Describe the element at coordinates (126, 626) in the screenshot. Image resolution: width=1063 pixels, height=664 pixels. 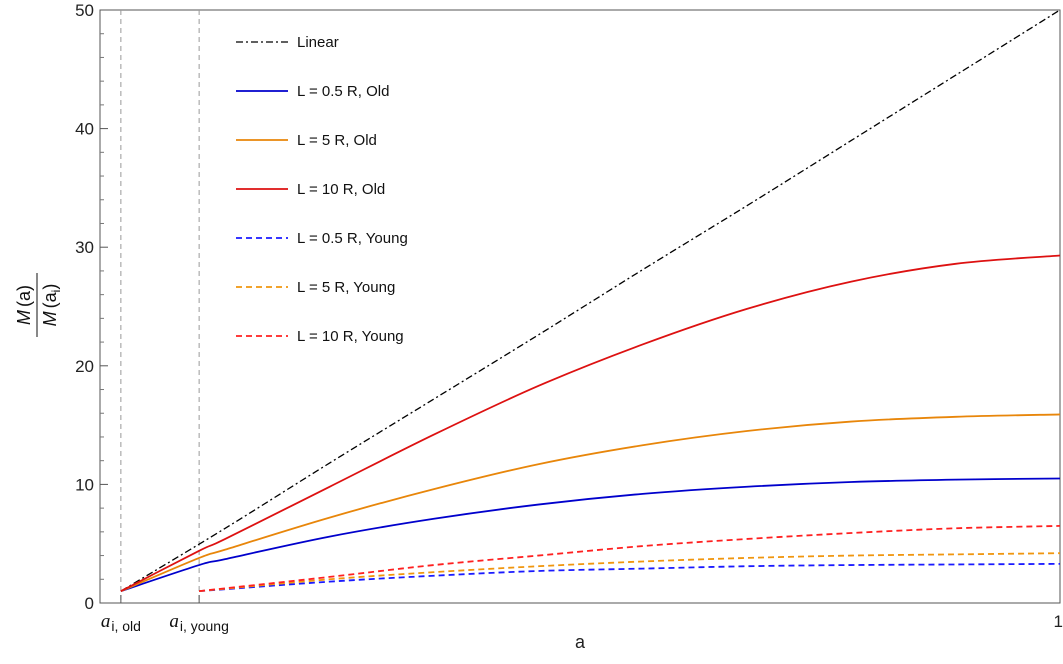
I see `x-tick-label-sub-0: i, old` at that location.